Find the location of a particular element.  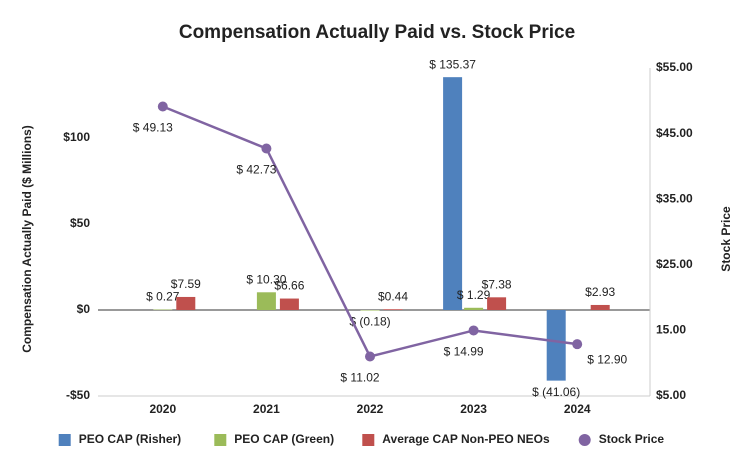

data-label: $ 0.27 is located at coordinates (163, 297).